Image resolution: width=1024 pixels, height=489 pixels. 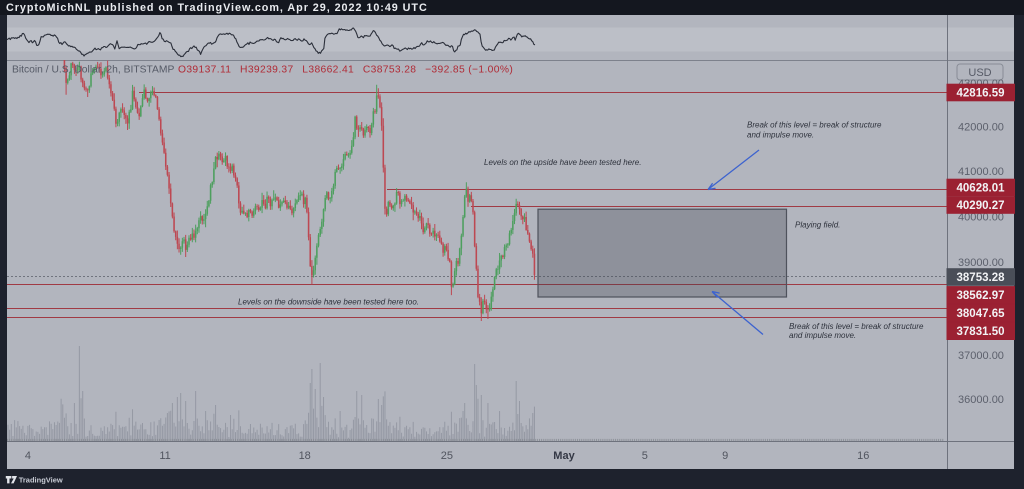 I want to click on svg-text: 11, so click(x=164, y=456).